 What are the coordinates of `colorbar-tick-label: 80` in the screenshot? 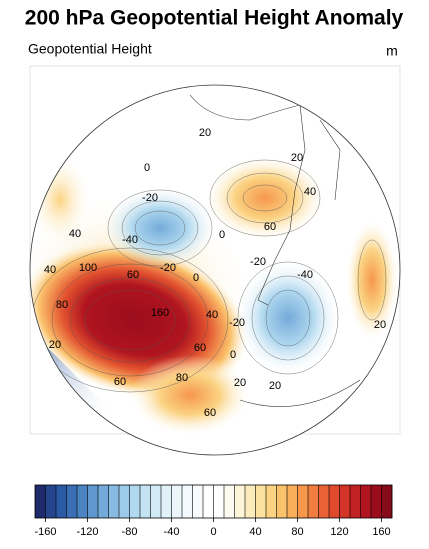 It's located at (297, 532).